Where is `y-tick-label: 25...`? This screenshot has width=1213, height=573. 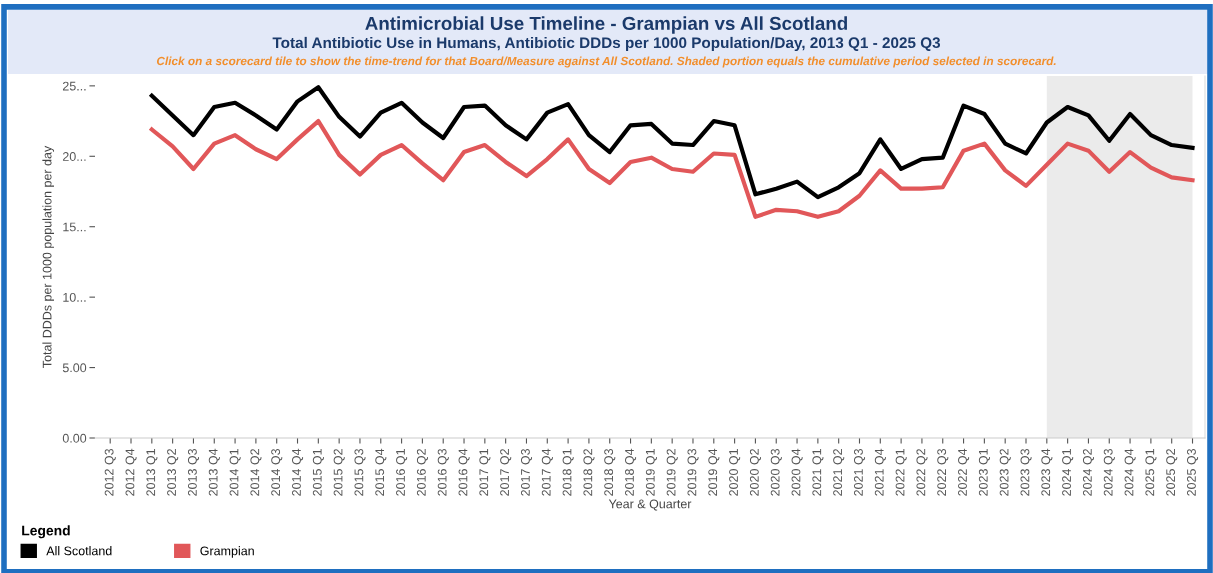
y-tick-label: 25... is located at coordinates (74, 86).